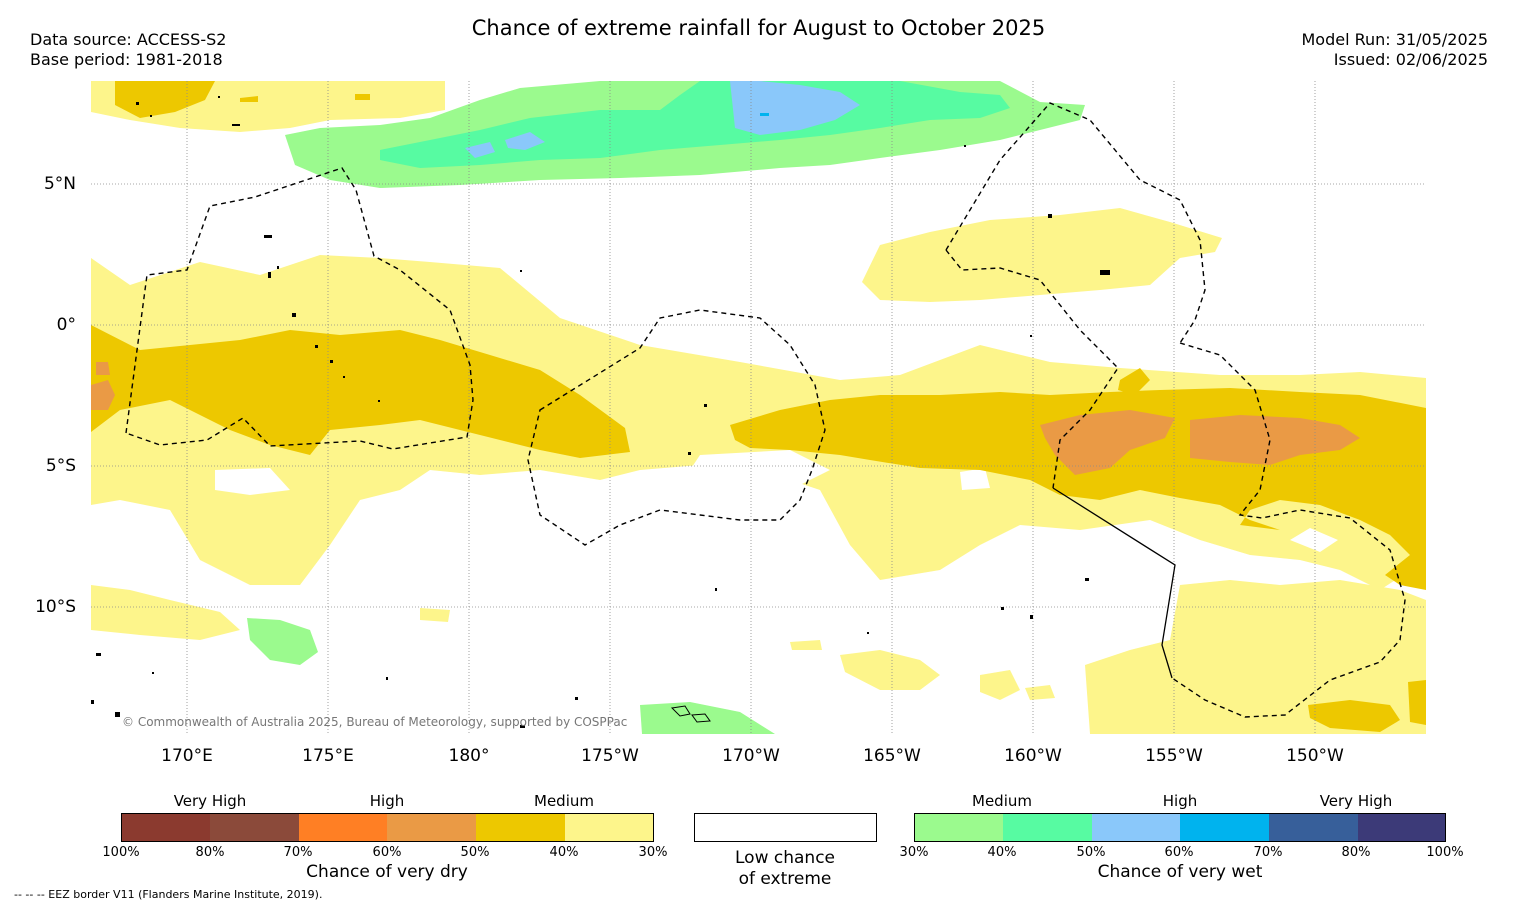  I want to click on dry-cat-high: High, so click(387, 801).